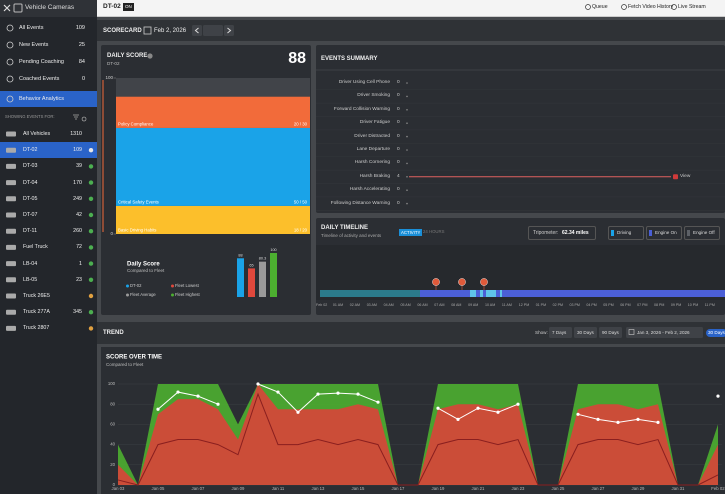 Image resolution: width=725 pixels, height=494 pixels. Describe the element at coordinates (30, 231) in the screenshot. I see `vehicle-name: DT-11` at that location.